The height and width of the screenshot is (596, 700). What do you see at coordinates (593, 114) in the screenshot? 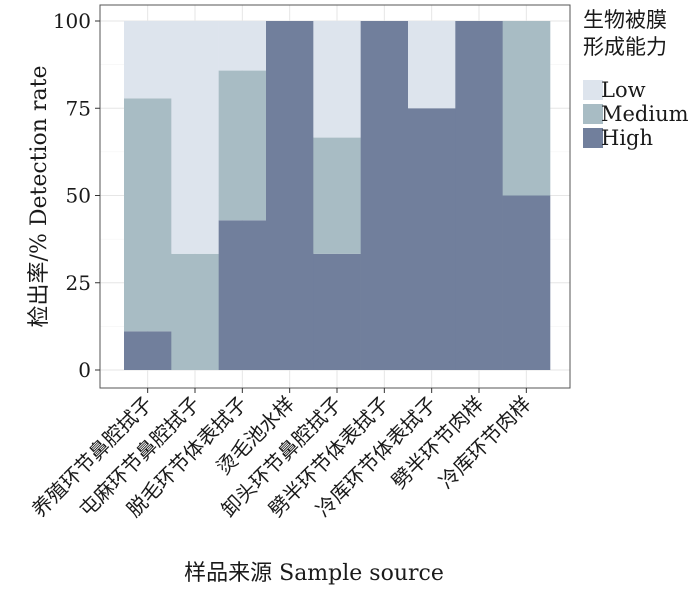
I see `legend-key-medium` at bounding box center [593, 114].